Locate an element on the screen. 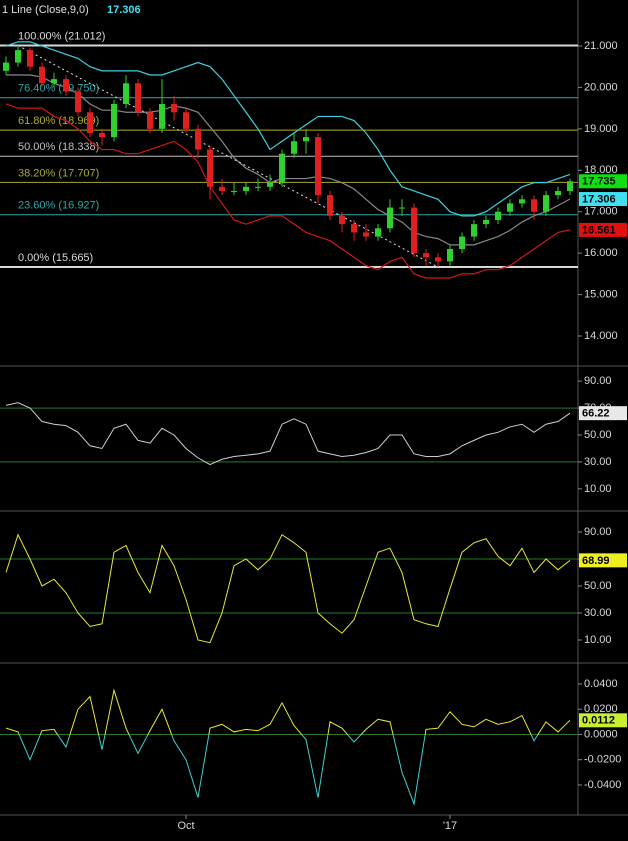 This screenshot has width=628, height=841. fib-label: 0.00% (15.665) is located at coordinates (55, 258).